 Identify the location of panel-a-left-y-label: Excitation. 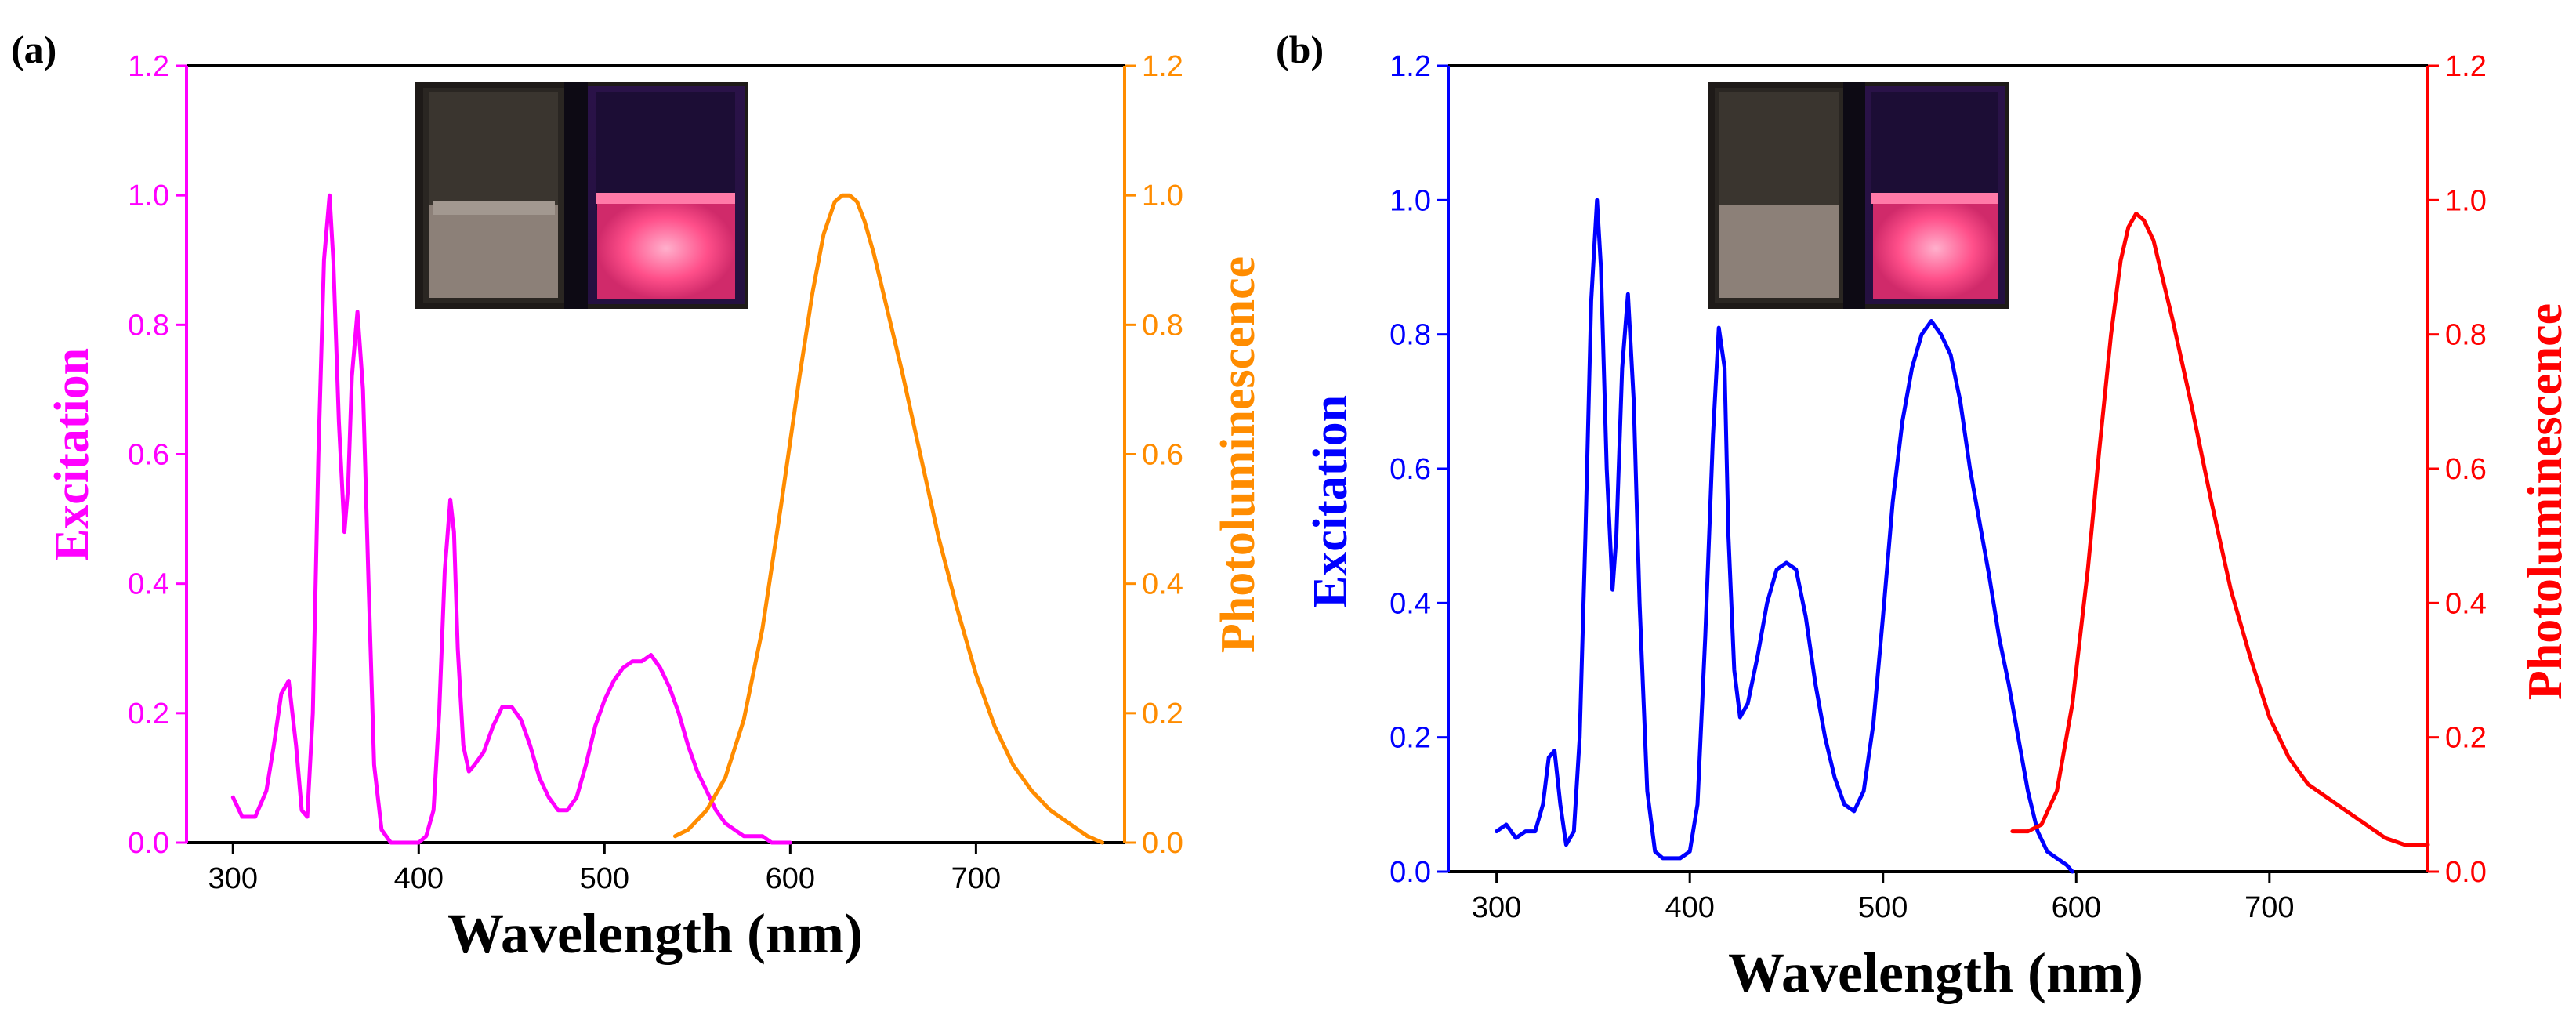
(72, 454).